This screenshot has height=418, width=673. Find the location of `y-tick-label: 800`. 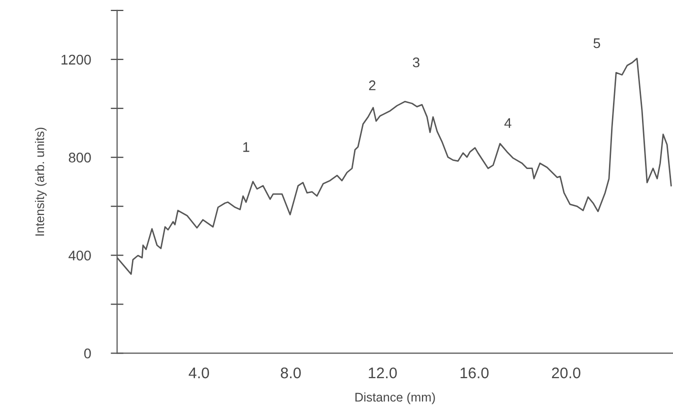

y-tick-label: 800 is located at coordinates (79, 157).